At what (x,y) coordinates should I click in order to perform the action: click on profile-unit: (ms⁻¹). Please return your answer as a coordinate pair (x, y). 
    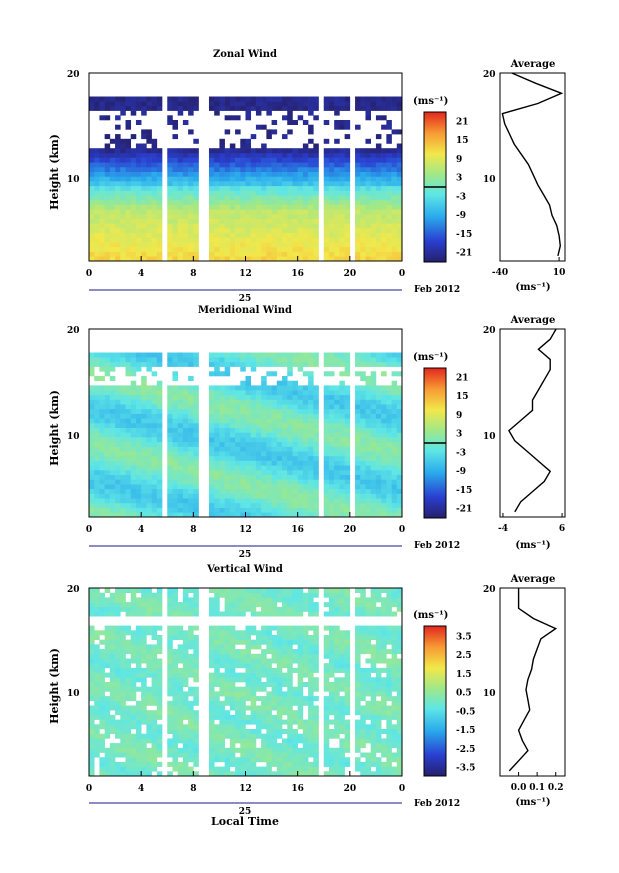
    Looking at the image, I should click on (532, 287).